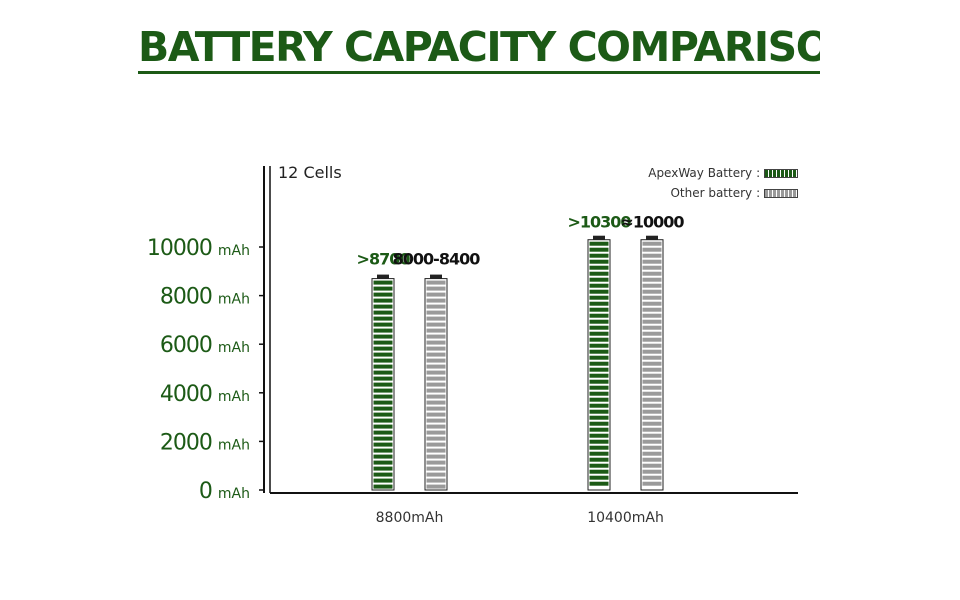 The image size is (960, 600). What do you see at coordinates (224, 491) in the screenshot?
I see `y-tick-label: 0 mAh` at bounding box center [224, 491].